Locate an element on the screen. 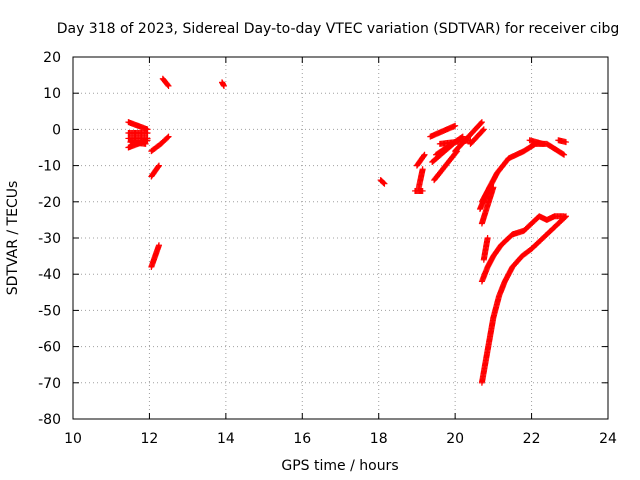  y-tick-label: 20 is located at coordinates (52, 58).